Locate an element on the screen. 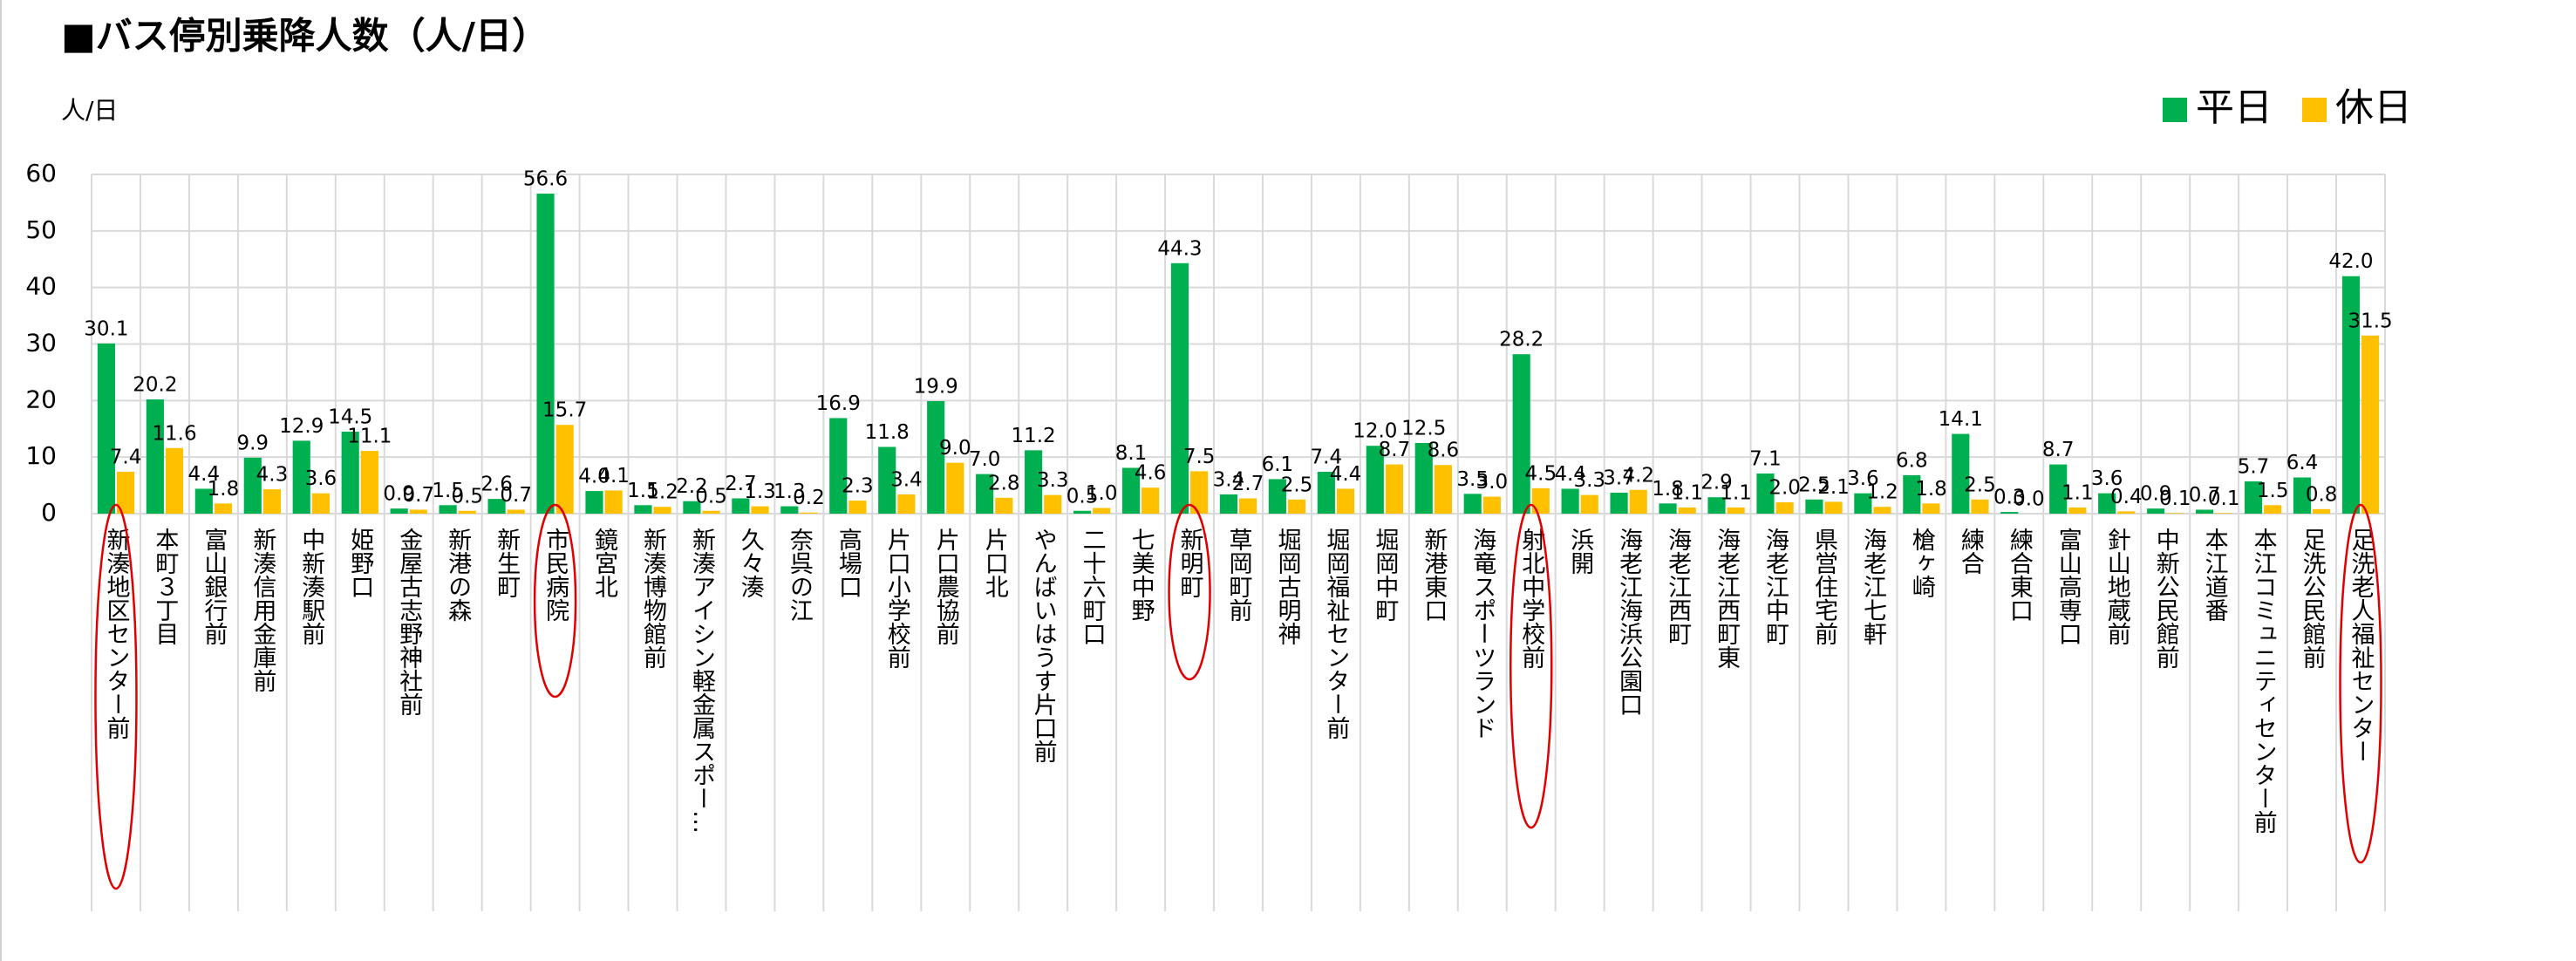 Image resolution: width=2576 pixels, height=961 pixels. x-tick-label: 海老江海浜公園口 is located at coordinates (1629, 622).